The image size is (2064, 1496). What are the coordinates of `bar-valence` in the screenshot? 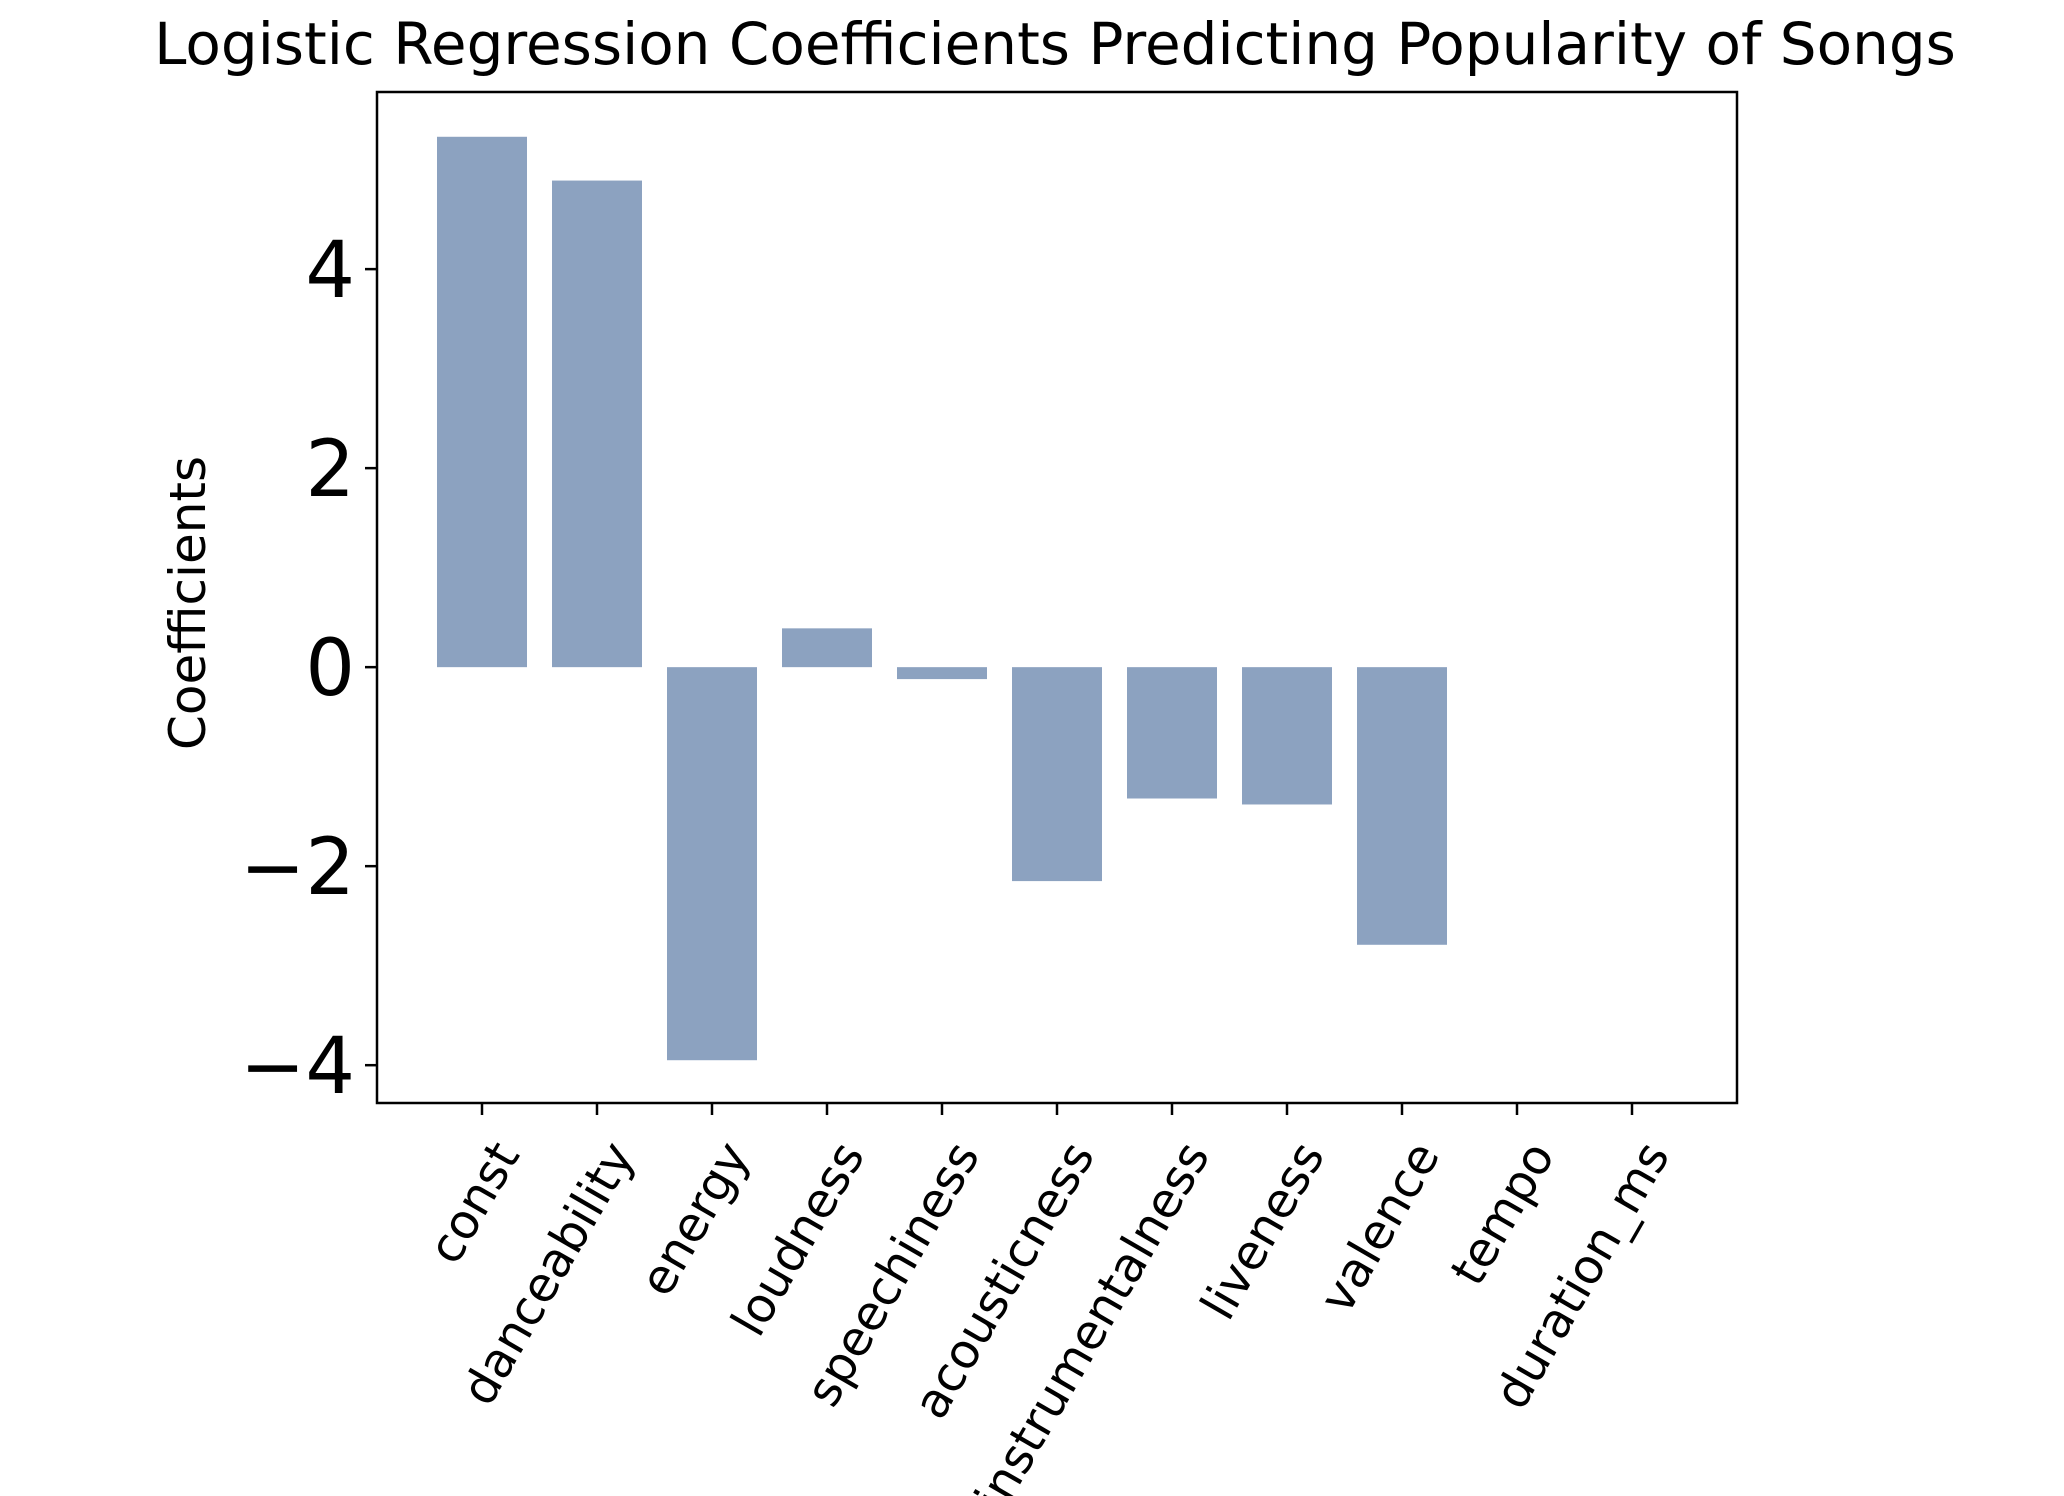 It's located at (1402, 806).